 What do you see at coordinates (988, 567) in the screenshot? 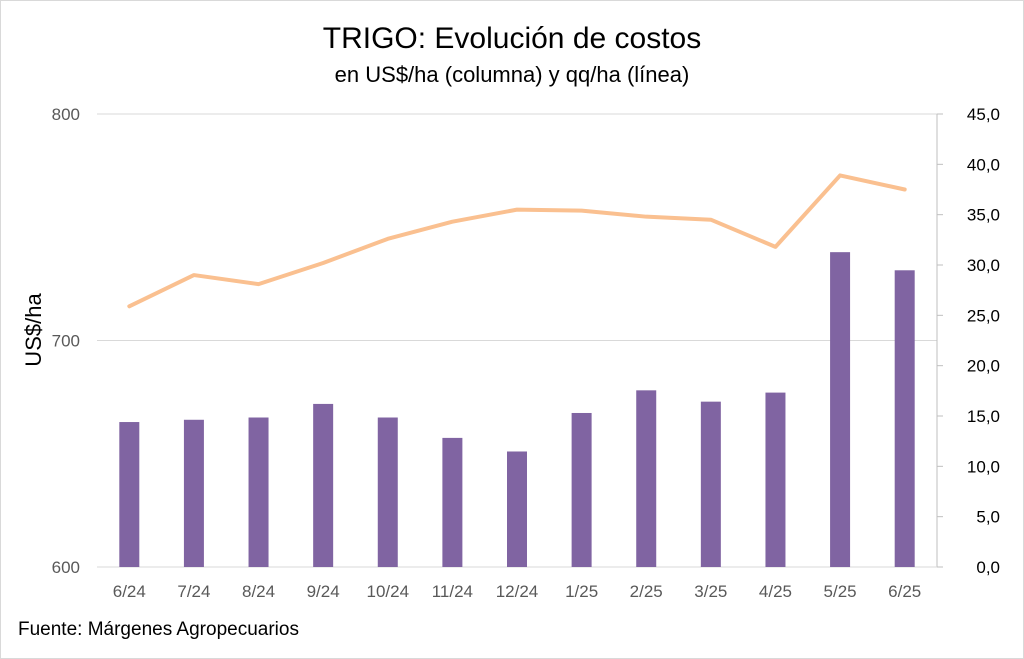
I see `y-right-tick-label: 0,0` at bounding box center [988, 567].